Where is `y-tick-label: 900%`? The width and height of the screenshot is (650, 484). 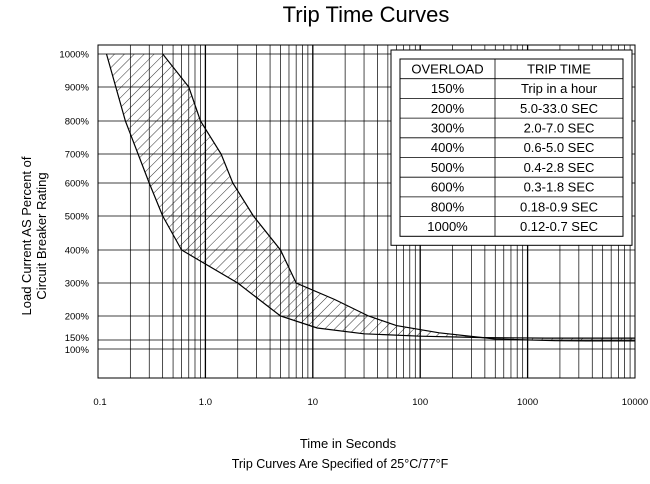 y-tick-label: 900% is located at coordinates (77, 88).